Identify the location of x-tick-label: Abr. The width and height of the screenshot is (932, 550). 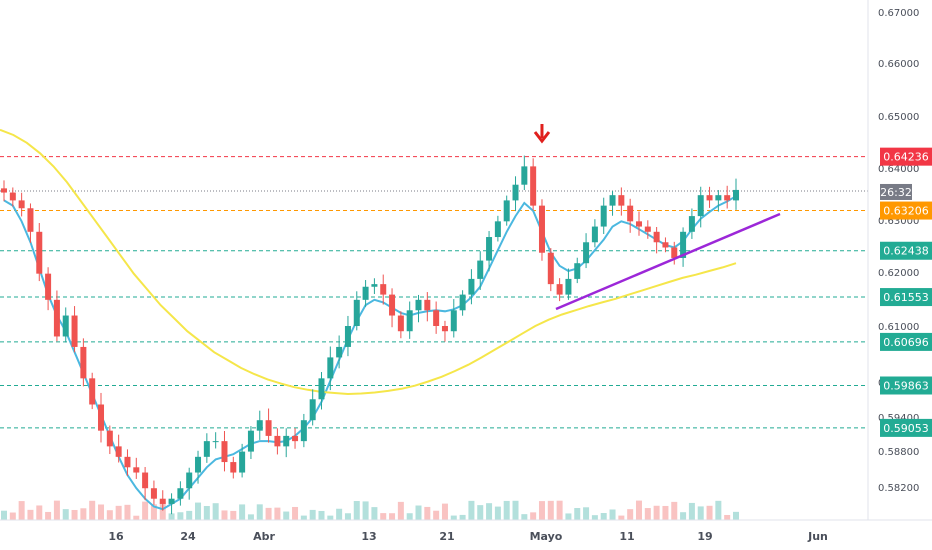
(264, 536).